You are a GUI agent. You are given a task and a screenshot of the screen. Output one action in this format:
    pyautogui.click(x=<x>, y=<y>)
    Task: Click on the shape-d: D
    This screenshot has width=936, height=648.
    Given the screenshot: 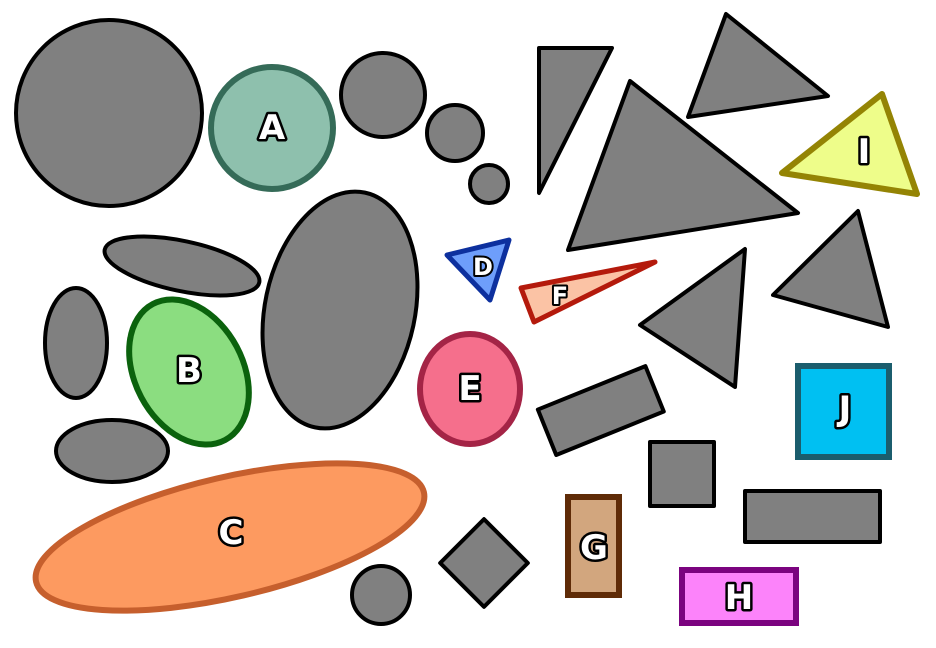 What is the action you would take?
    pyautogui.click(x=478, y=270)
    